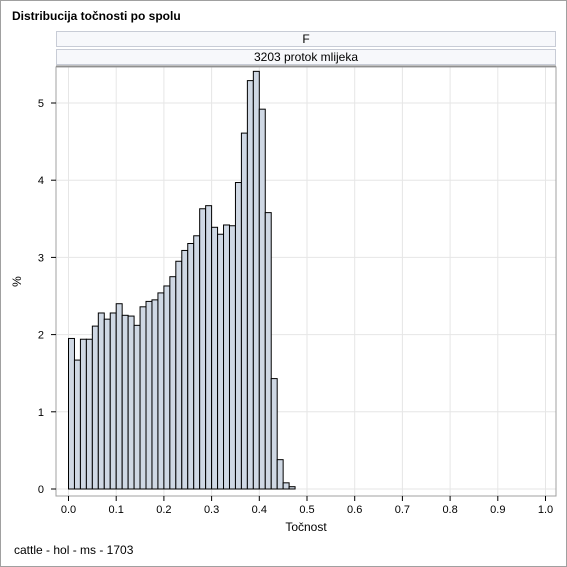 This screenshot has height=567, width=567. Describe the element at coordinates (259, 510) in the screenshot. I see `x-tick-label: 0.4` at that location.